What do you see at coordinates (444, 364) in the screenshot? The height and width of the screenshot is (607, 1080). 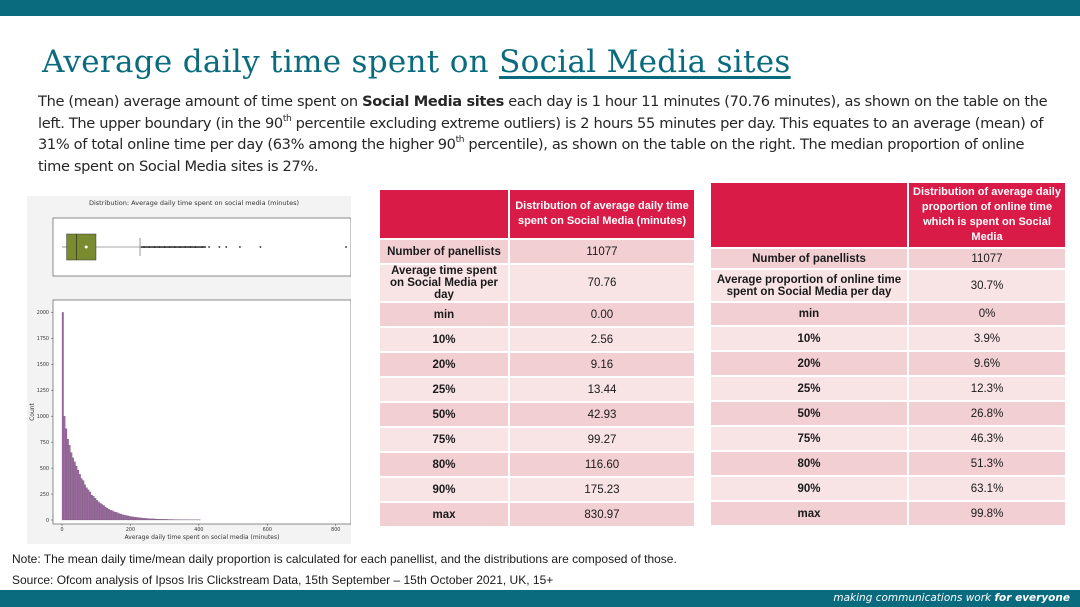 I see `row-label: 20%` at bounding box center [444, 364].